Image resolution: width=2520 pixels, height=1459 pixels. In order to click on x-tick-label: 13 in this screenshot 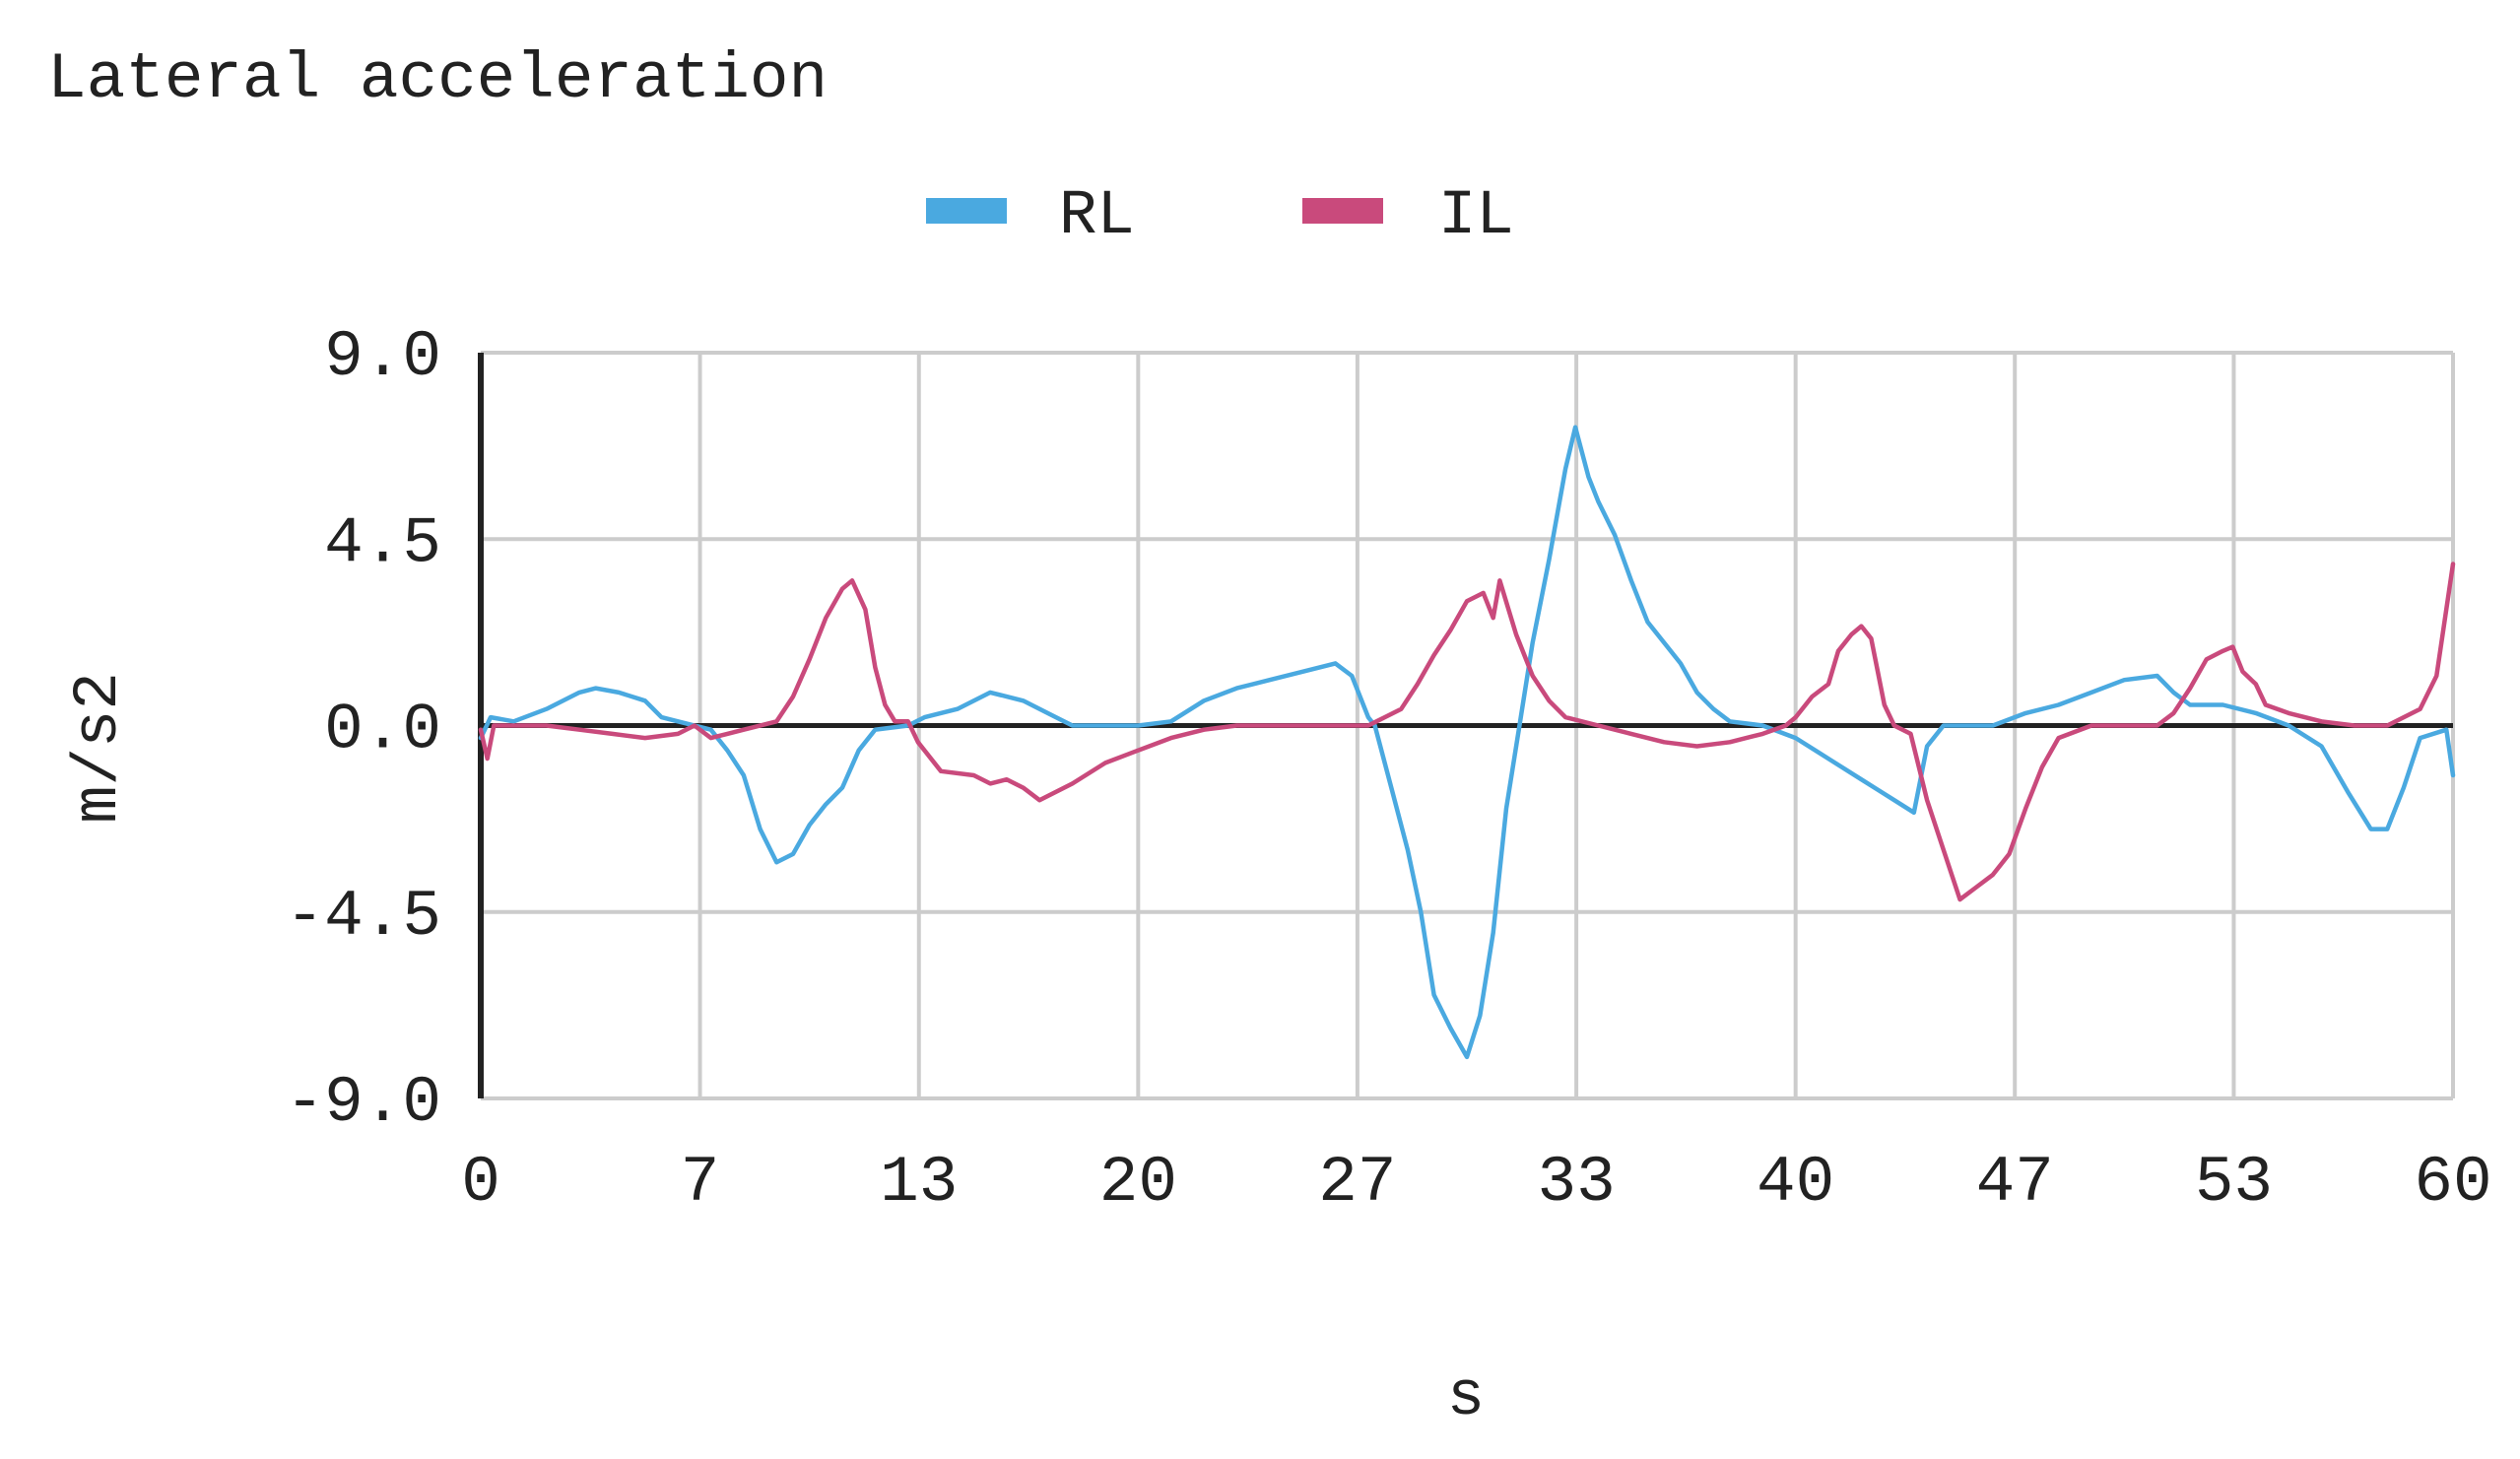, I will do `click(919, 1183)`.